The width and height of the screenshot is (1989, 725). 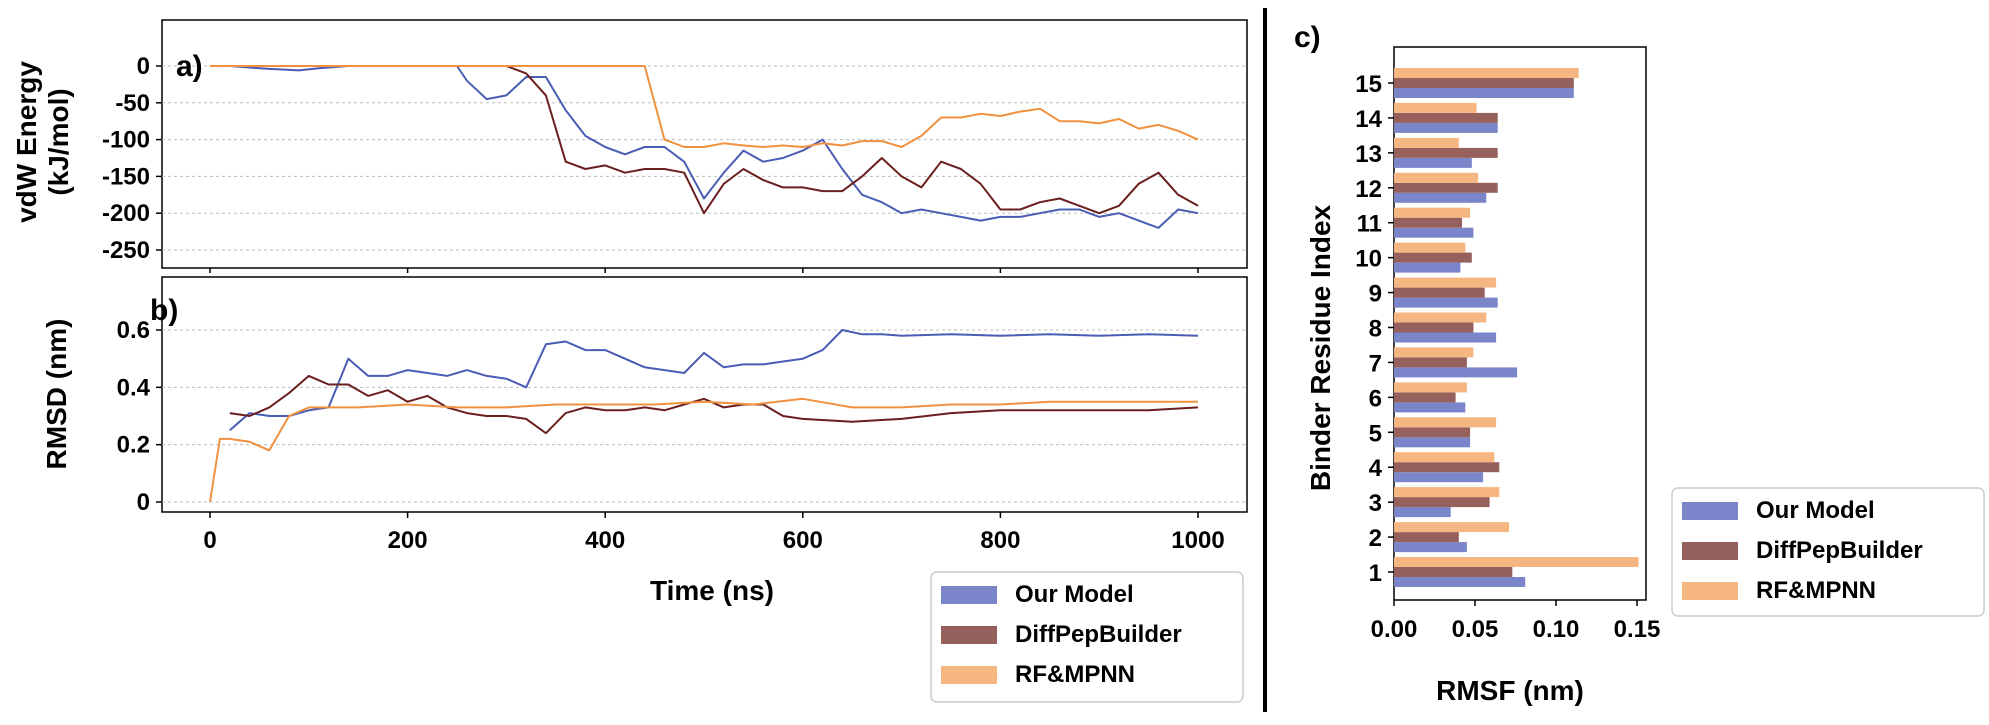 I want to click on panel-c-x-label: RMSF (nm), so click(x=1510, y=690).